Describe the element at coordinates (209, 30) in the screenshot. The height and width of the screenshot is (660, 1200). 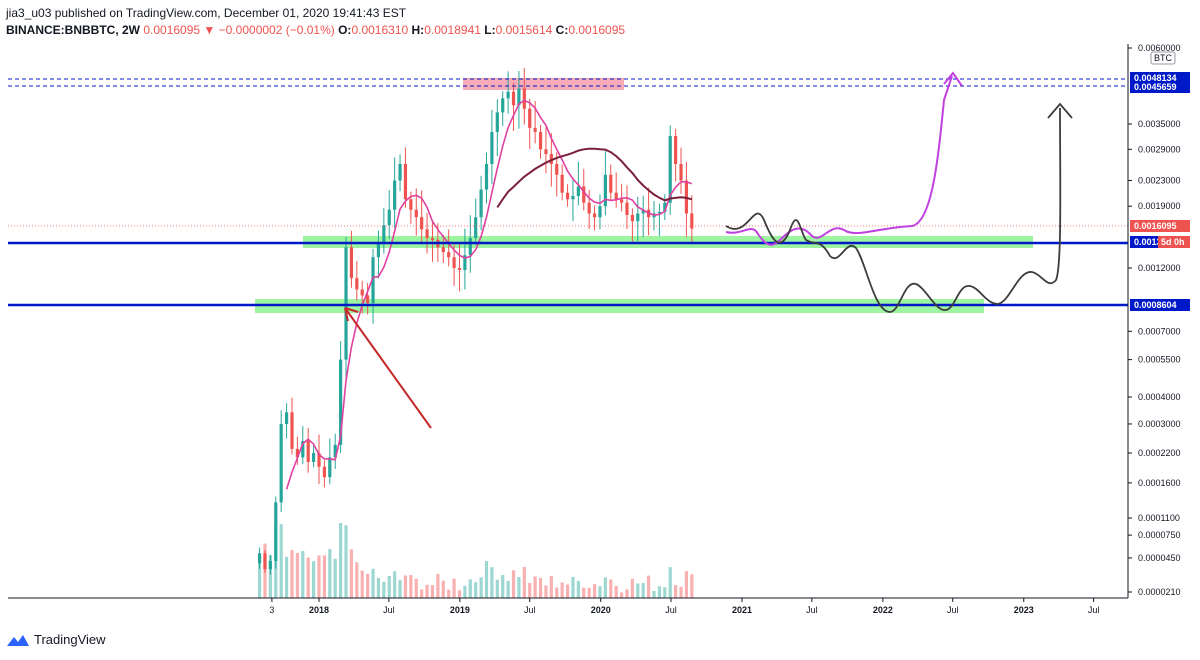
I see `down-triangle-icon: ▼` at that location.